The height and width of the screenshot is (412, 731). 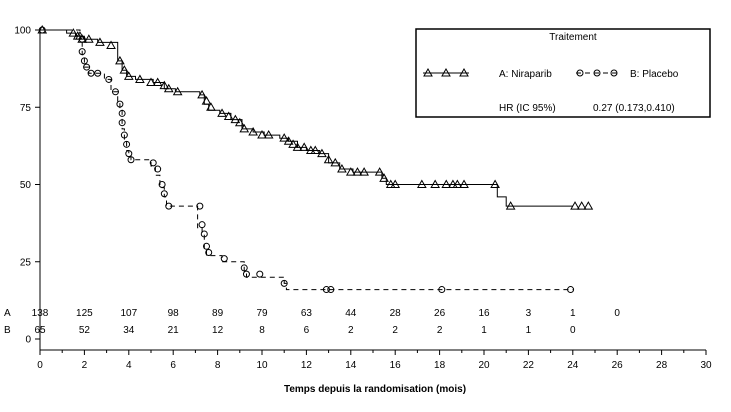 I want to click on x-tick-label: 0, so click(x=40, y=365).